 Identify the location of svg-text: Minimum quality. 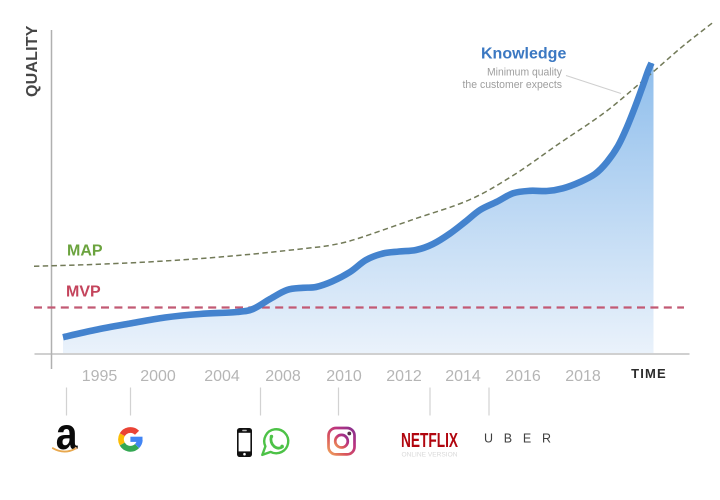
(524, 73).